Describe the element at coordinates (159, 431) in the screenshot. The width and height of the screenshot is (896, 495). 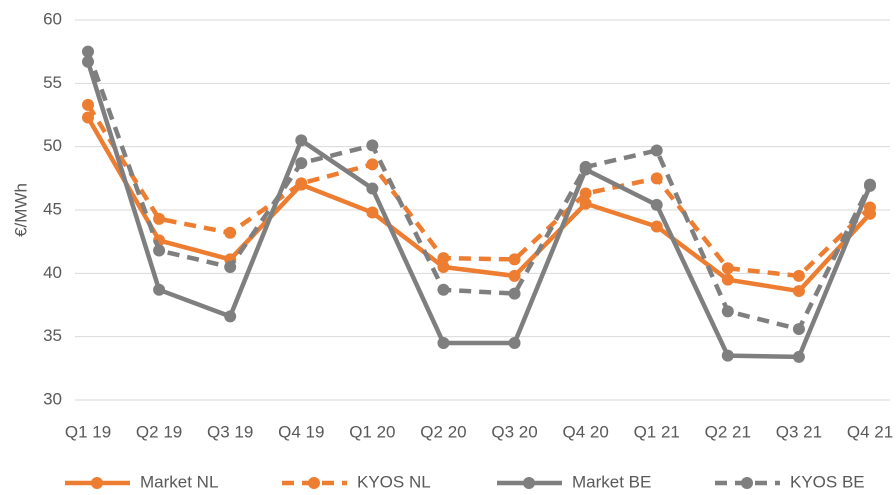
I see `x-tick-label: Q2 19` at that location.